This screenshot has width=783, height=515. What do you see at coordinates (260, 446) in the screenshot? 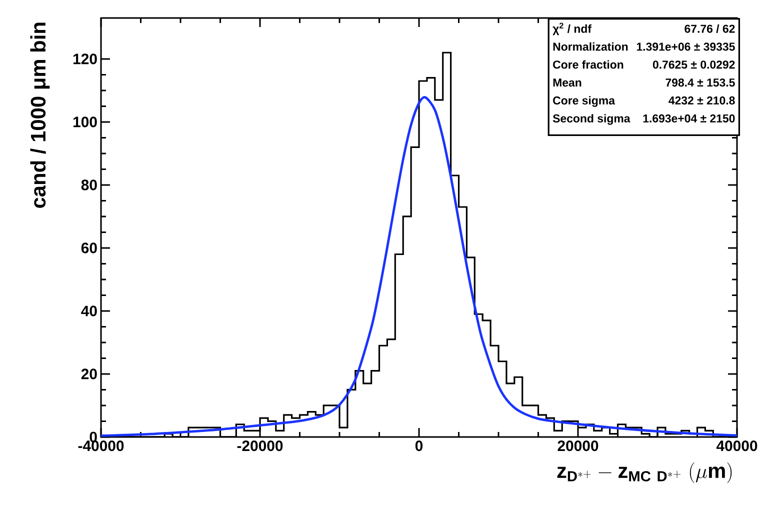
I see `x-tick-label: -20000` at bounding box center [260, 446].